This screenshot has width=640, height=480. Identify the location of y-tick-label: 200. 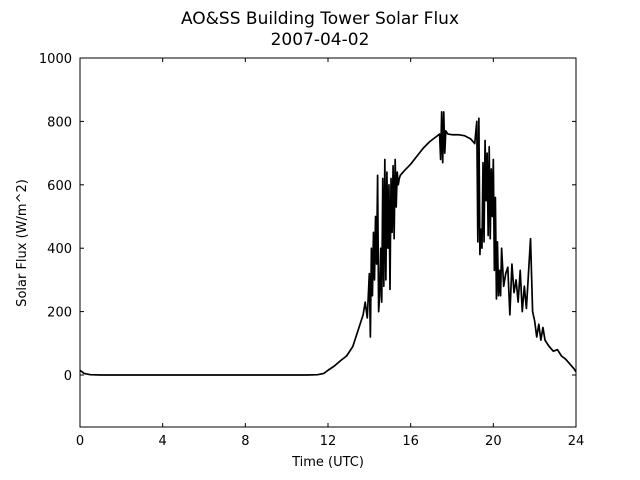
(59, 313).